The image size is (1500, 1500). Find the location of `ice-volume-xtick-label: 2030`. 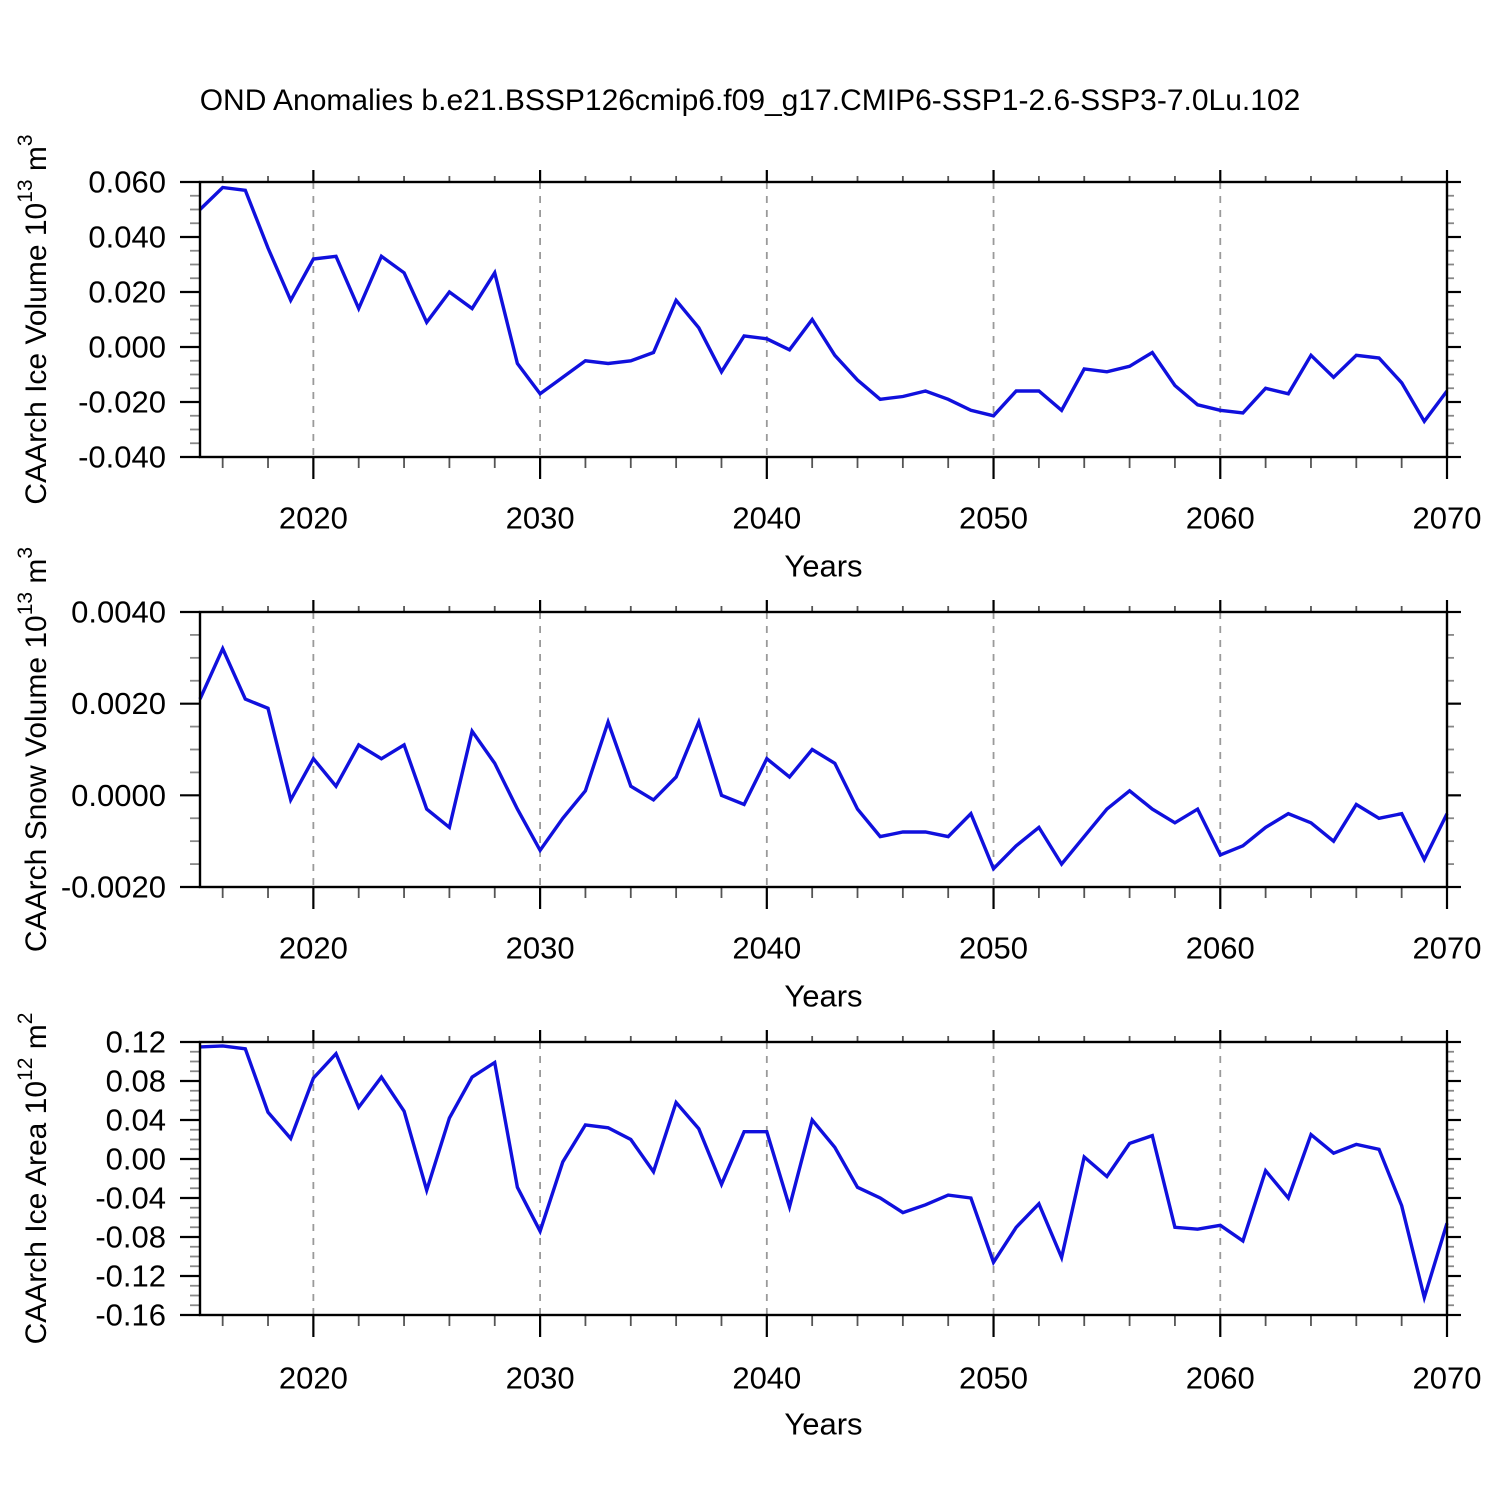

ice-volume-xtick-label: 2030 is located at coordinates (540, 518).